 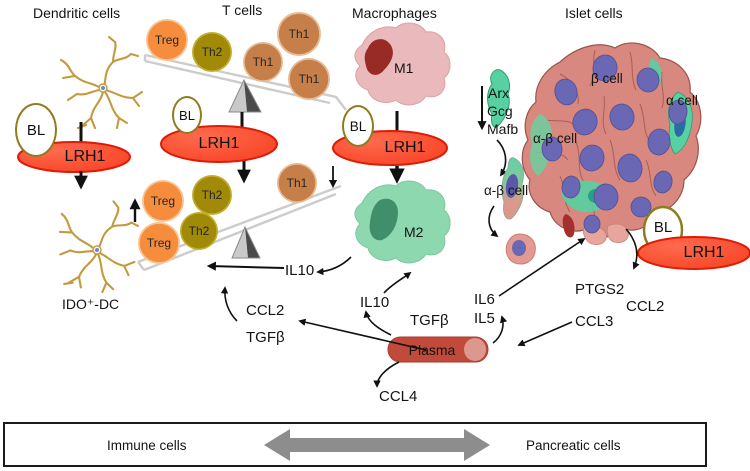 I want to click on bl-oval-macrophages: BL, so click(x=358, y=126).